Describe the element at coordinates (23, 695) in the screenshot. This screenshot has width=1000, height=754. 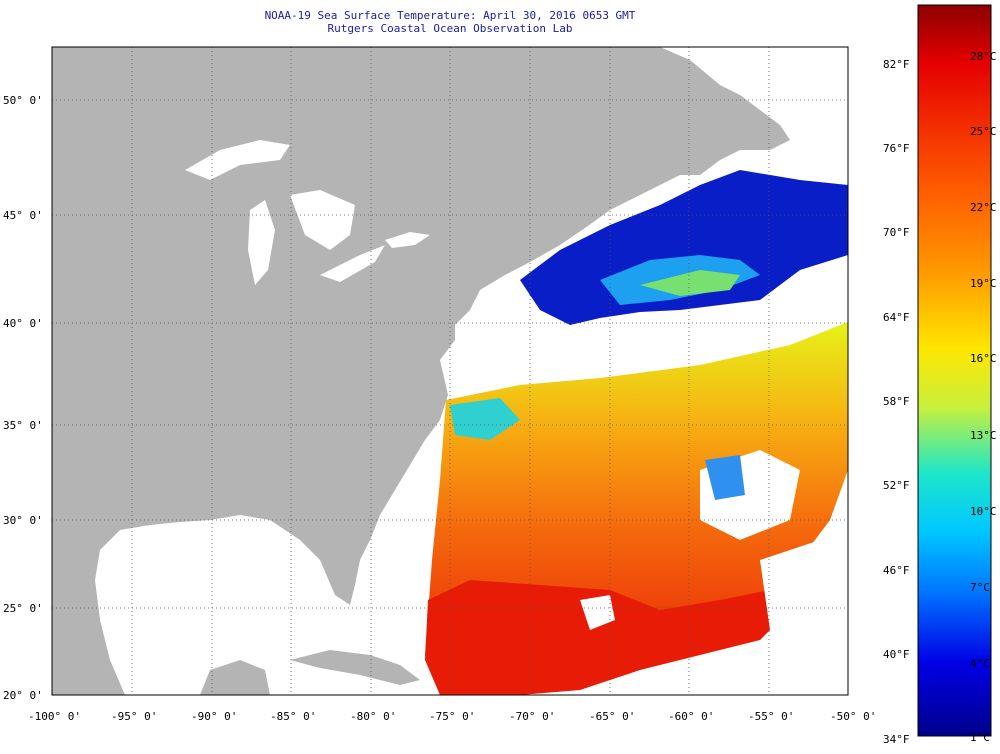
I see `lat-label: 20° 0'` at that location.